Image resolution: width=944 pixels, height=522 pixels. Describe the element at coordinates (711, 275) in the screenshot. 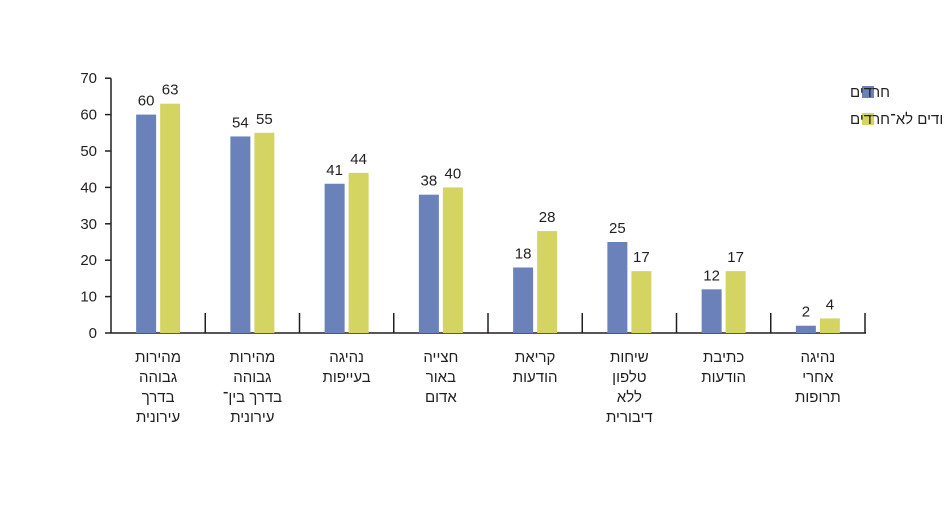

I see `data-label-series-0: 12` at that location.